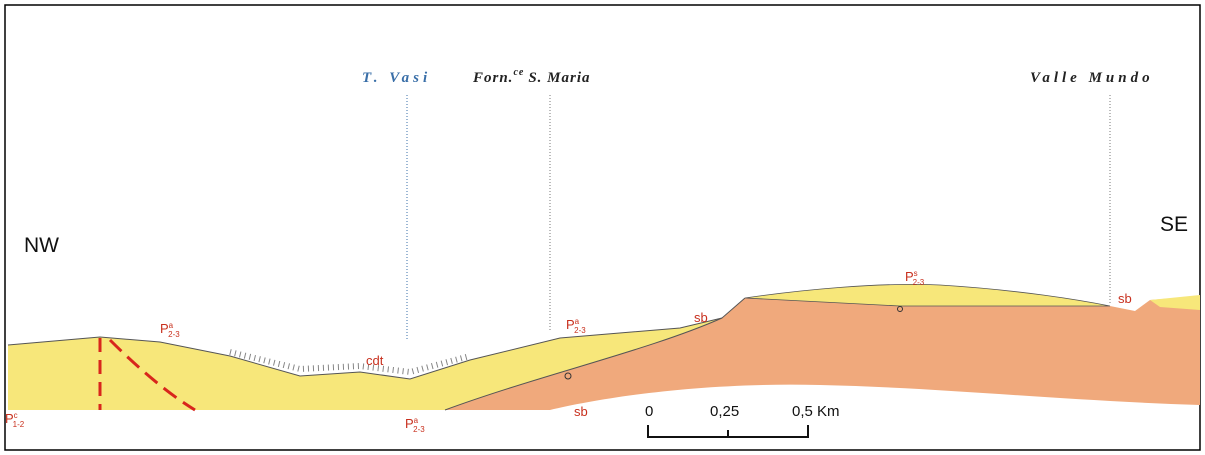  I want to click on unit-sup: s, so click(916, 273).